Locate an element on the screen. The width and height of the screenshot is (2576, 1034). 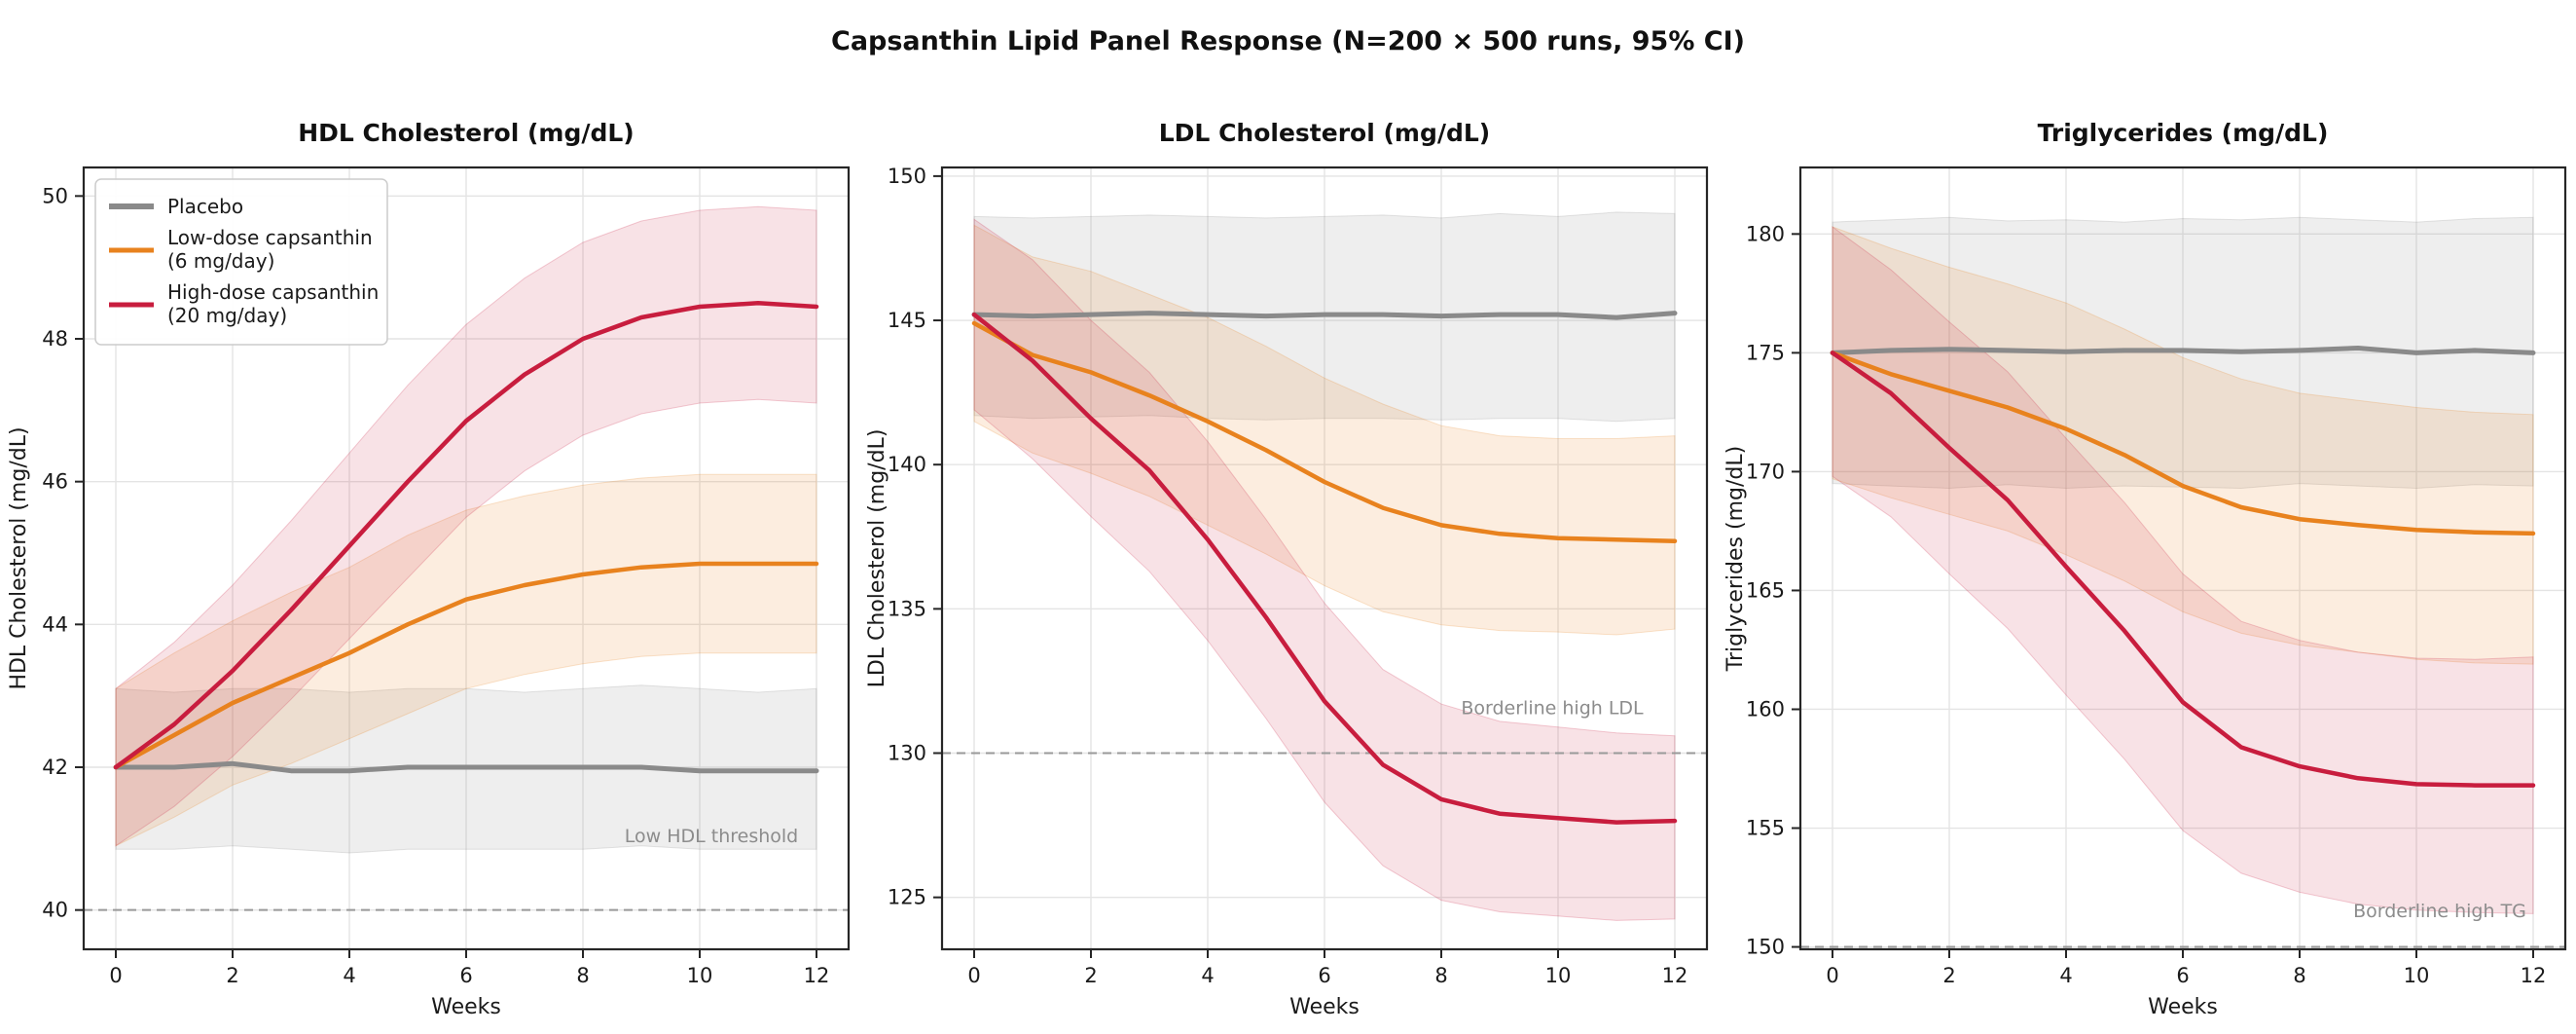
hdl-xtick-label: 4 is located at coordinates (349, 975).